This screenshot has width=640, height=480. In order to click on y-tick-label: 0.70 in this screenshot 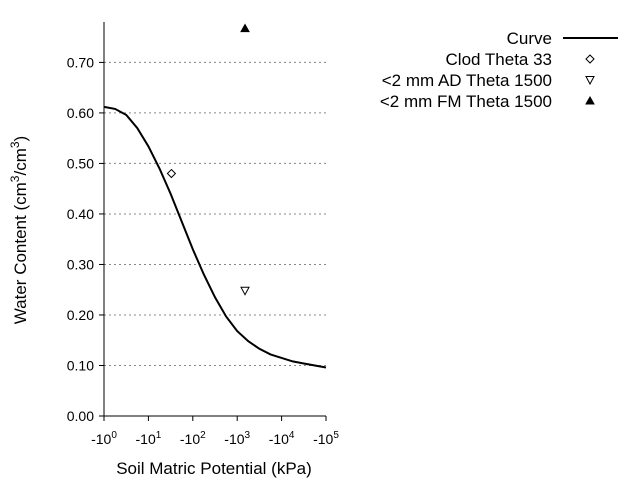, I will do `click(80, 62)`.